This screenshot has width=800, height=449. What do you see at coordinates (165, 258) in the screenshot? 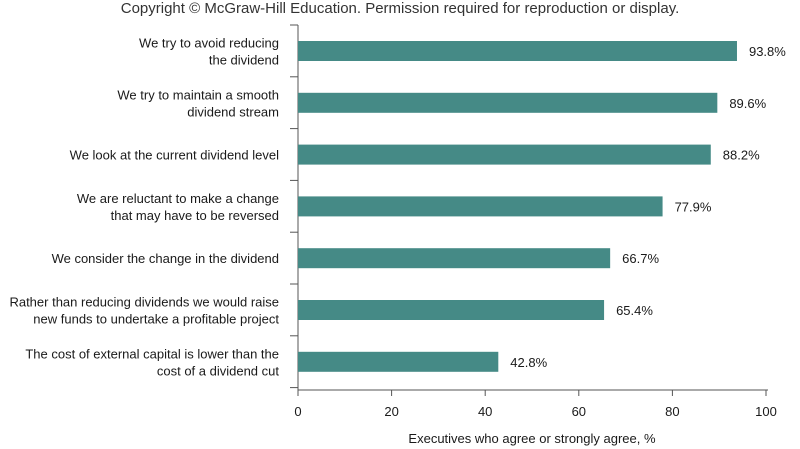
I see `category-label: We consider the change in the dividend` at bounding box center [165, 258].